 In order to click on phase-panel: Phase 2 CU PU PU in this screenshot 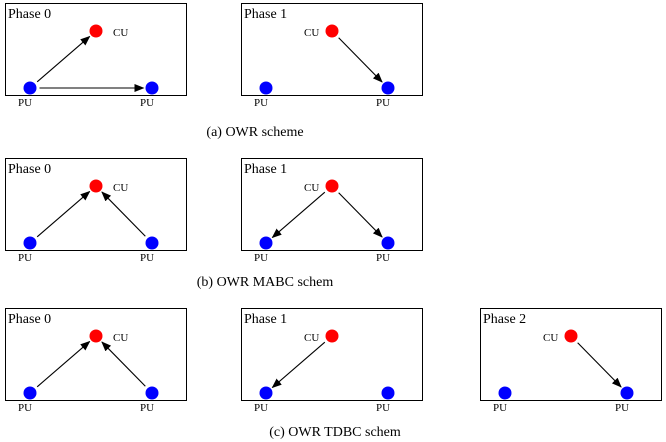, I will do `click(571, 361)`.